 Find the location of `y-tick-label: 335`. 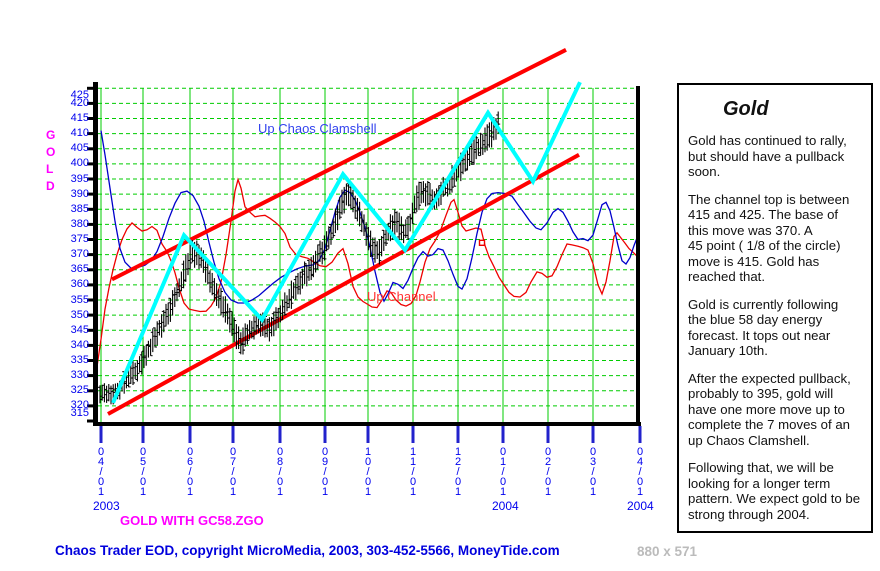

y-tick-label: 335 is located at coordinates (79, 360).